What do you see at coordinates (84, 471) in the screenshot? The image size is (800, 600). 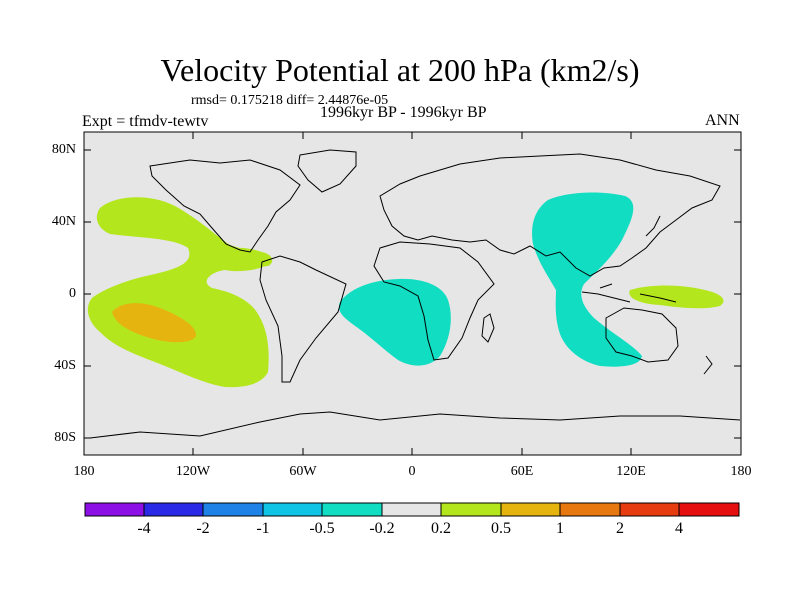 I see `lon-label-180w: 180` at bounding box center [84, 471].